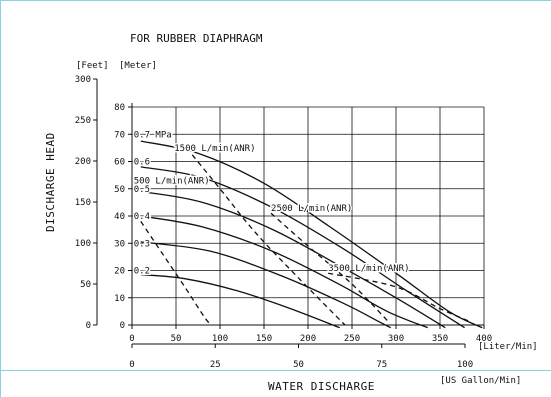  Describe the element at coordinates (440, 339) in the screenshot. I see `liter-tick-label: 350` at that location.